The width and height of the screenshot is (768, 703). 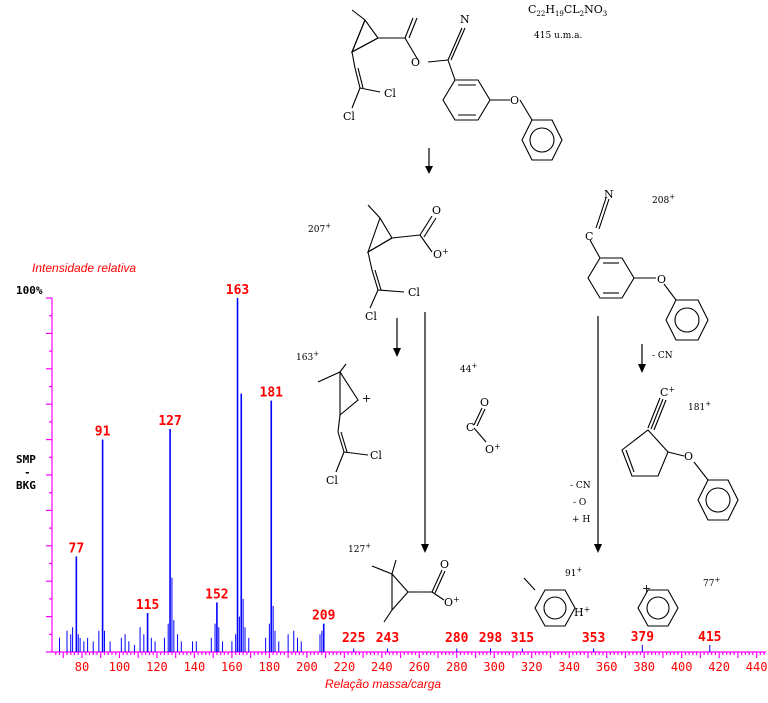 I want to click on frag-207-o-top: O, so click(x=436, y=210).